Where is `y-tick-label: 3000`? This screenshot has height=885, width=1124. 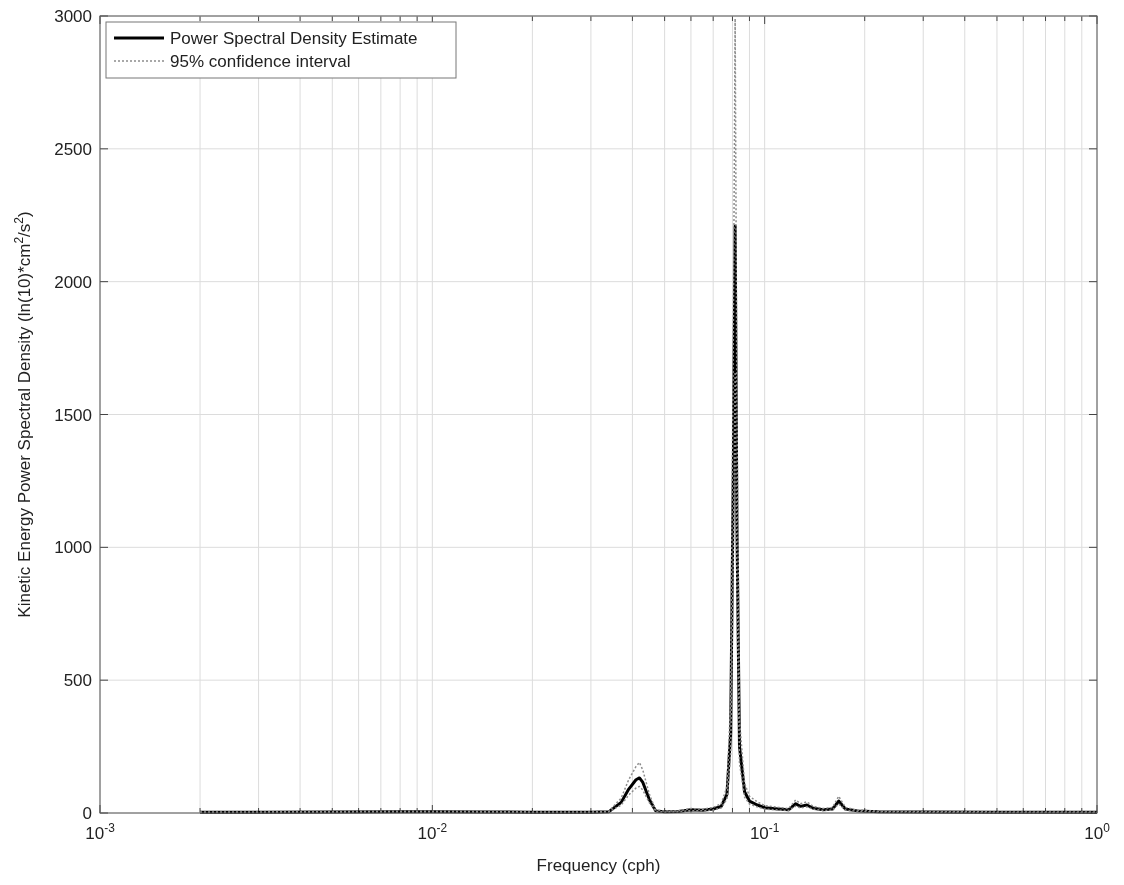 y-tick-label: 3000 is located at coordinates (73, 16).